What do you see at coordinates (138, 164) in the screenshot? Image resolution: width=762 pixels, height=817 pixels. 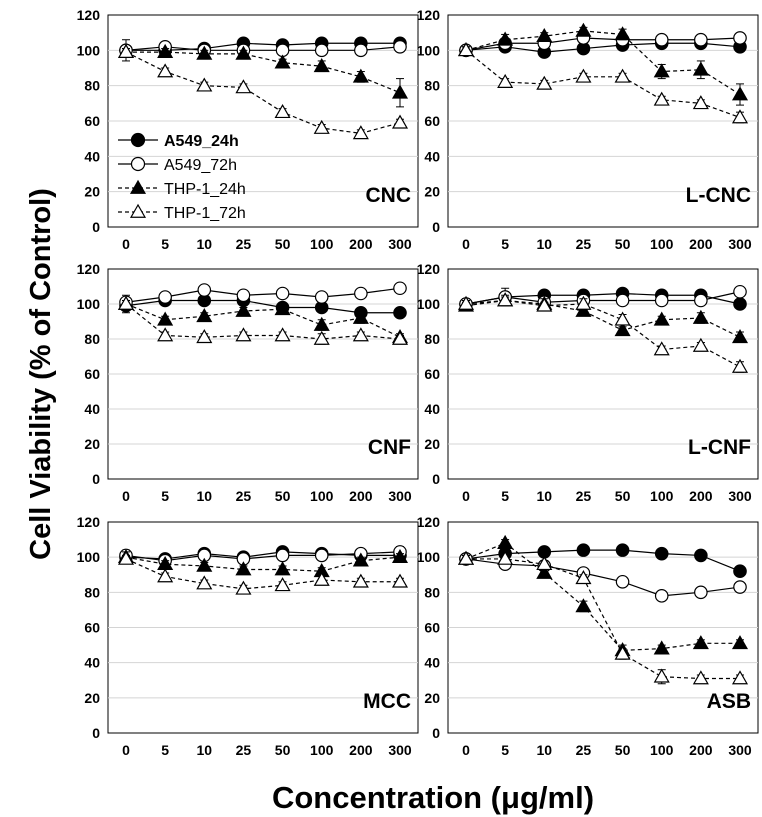 I see `legend-marker` at bounding box center [138, 164].